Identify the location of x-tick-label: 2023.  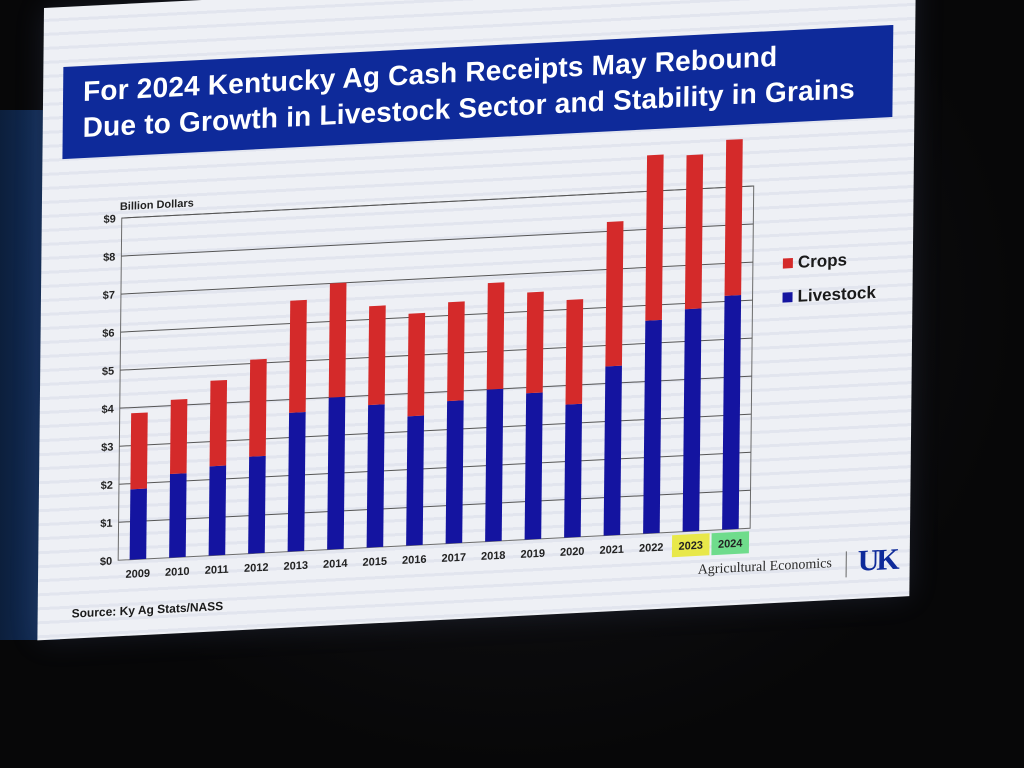
(690, 546).